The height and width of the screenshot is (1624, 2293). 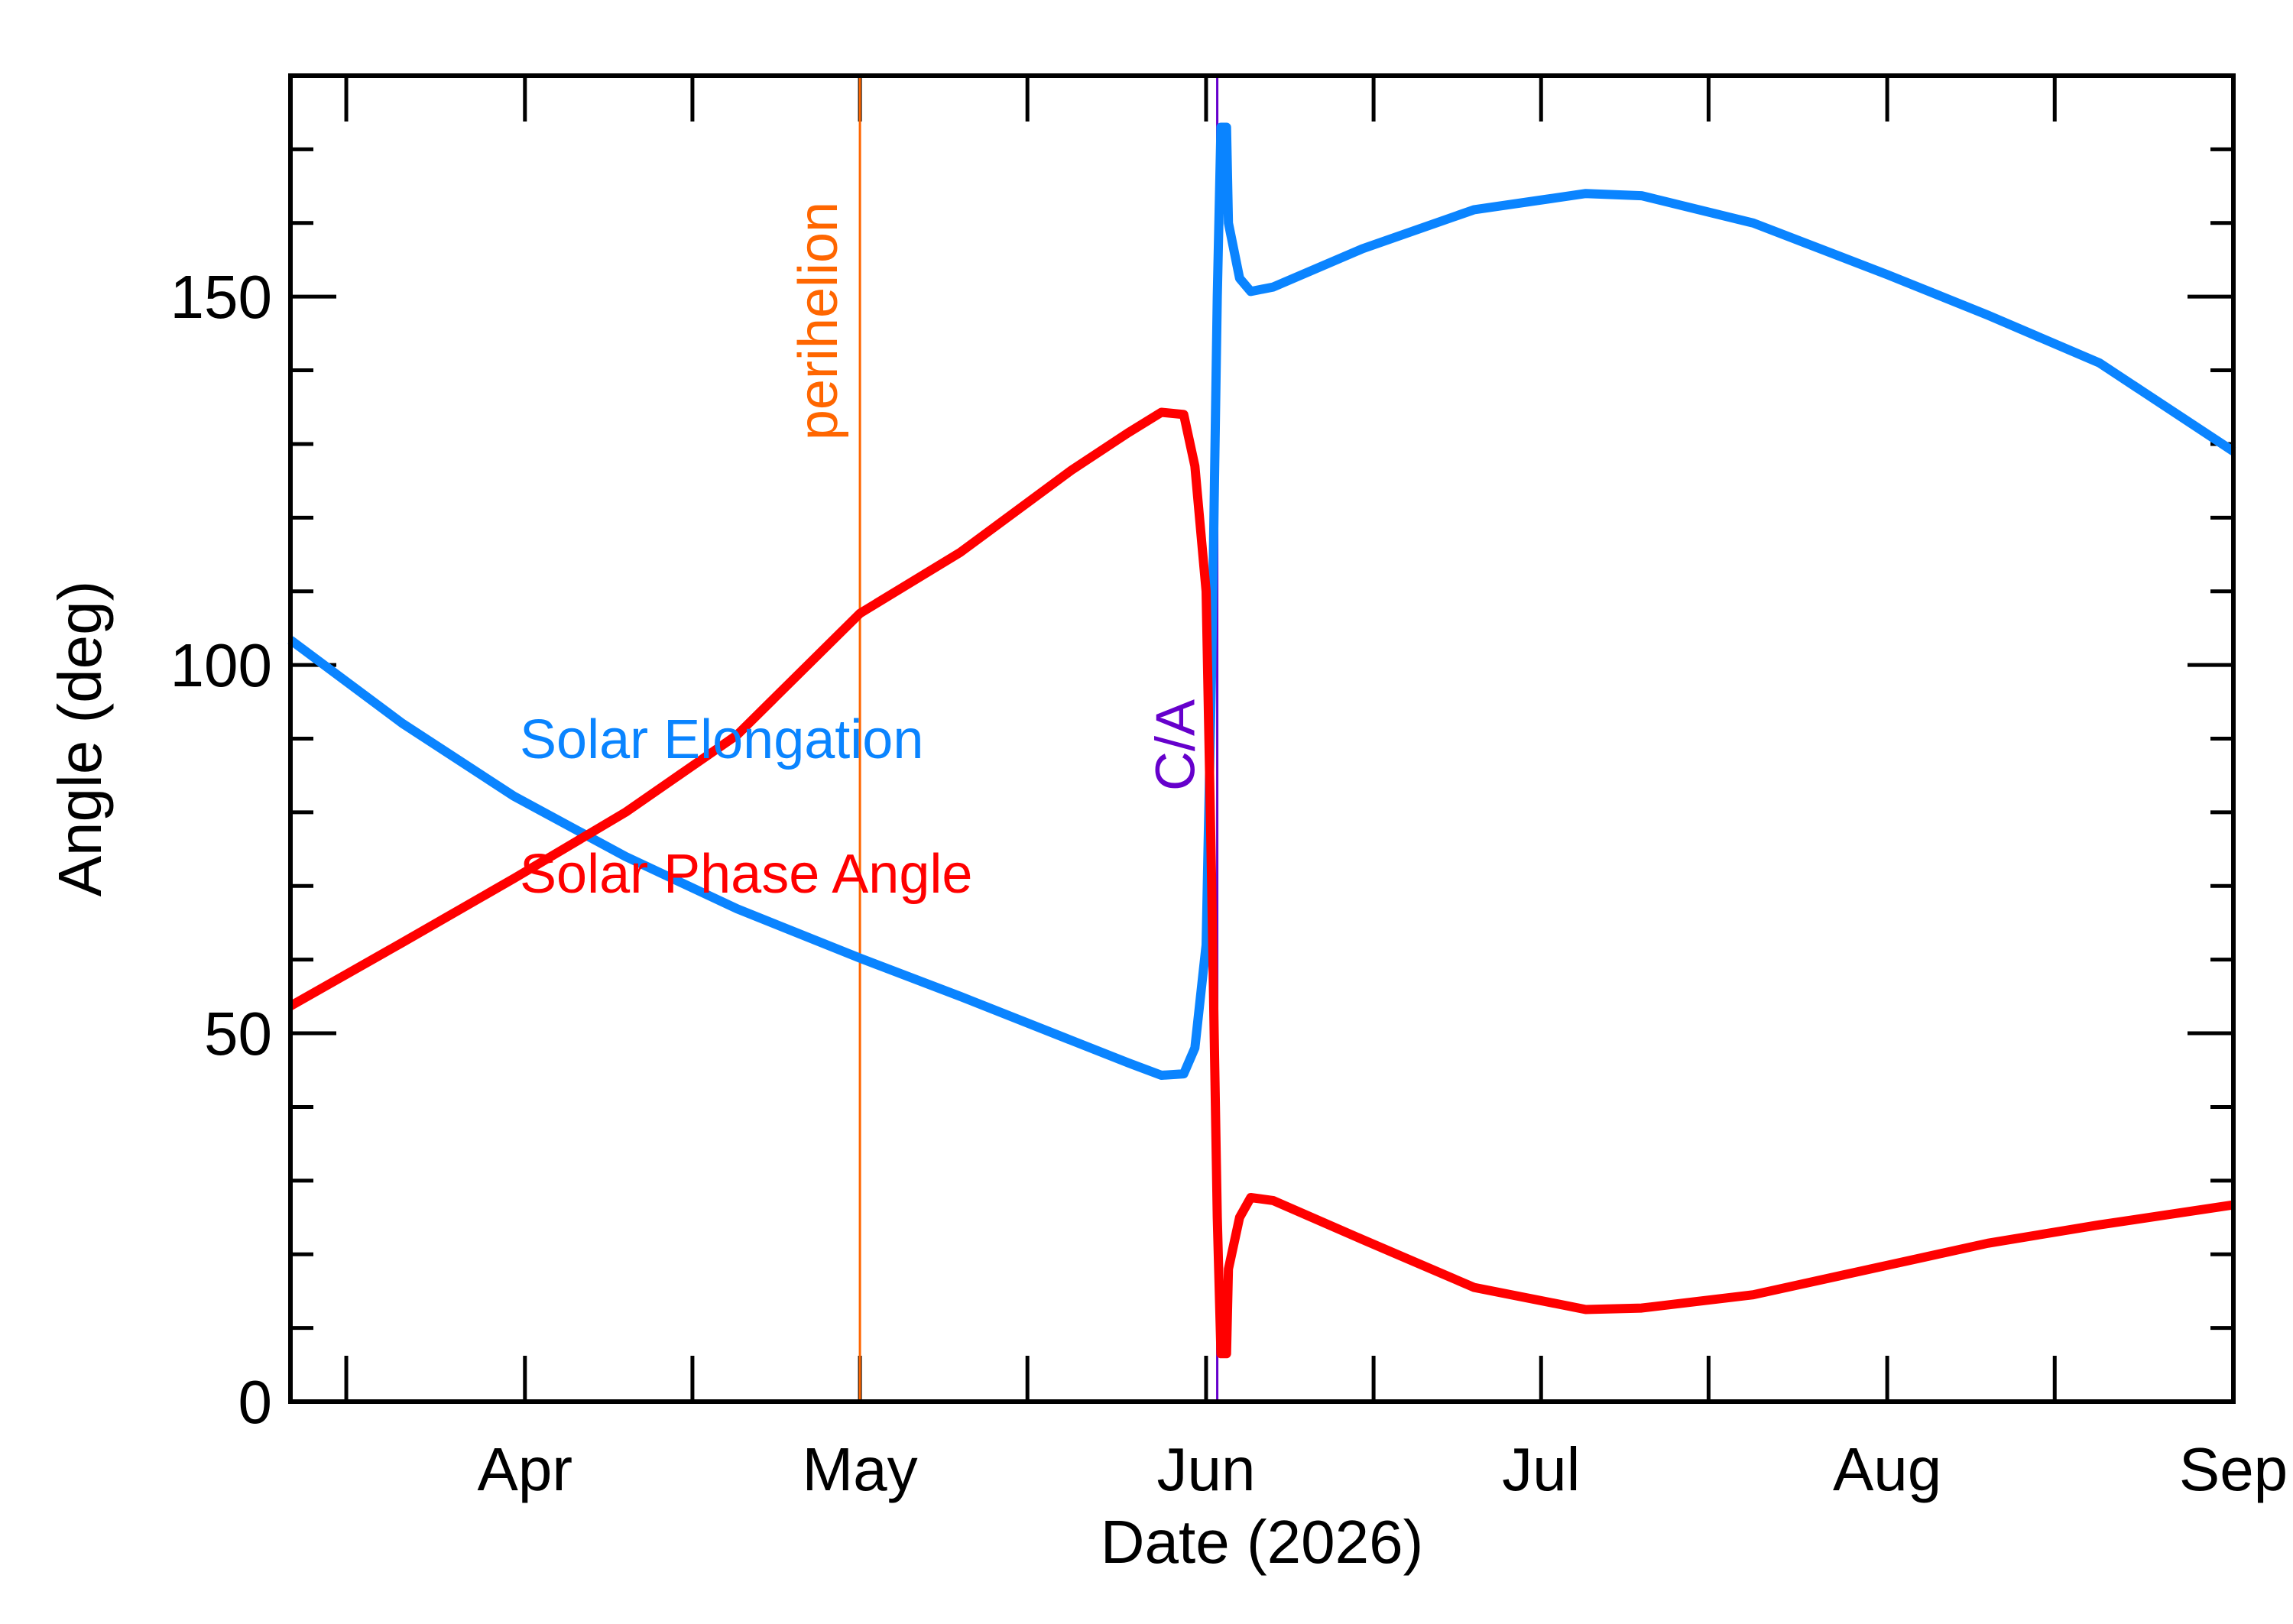 What do you see at coordinates (221, 297) in the screenshot?
I see `y-tick-label: 150` at bounding box center [221, 297].